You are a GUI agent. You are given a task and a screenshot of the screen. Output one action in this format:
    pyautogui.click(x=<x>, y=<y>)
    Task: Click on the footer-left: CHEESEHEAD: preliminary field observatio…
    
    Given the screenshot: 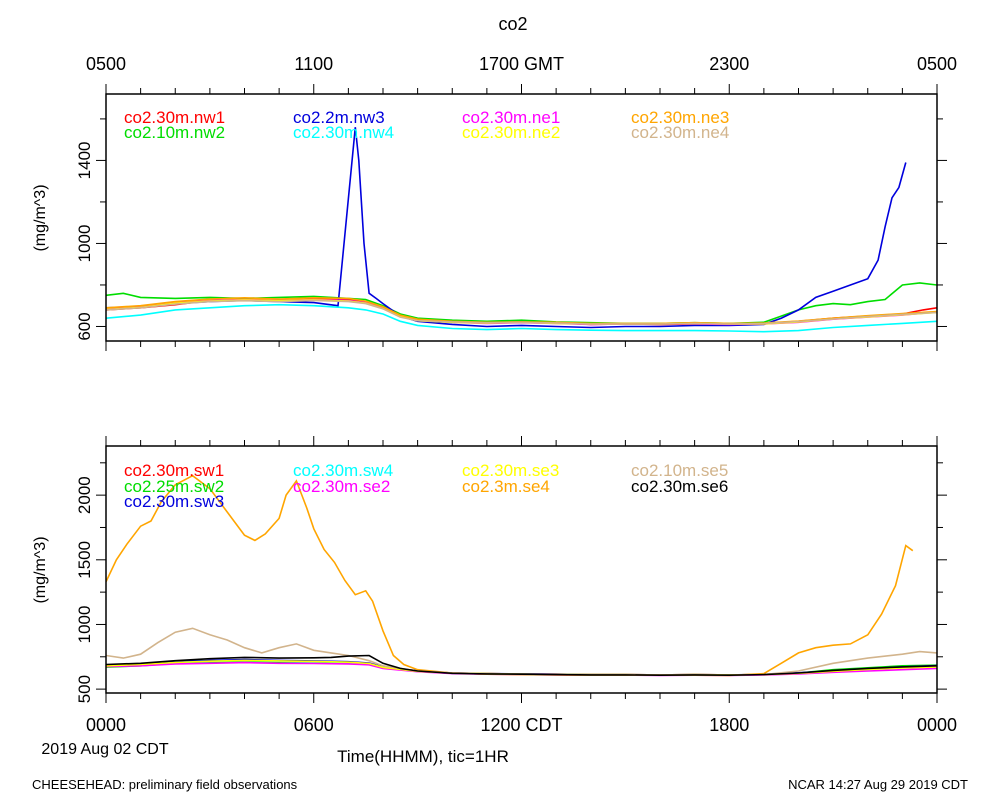 What is the action you would take?
    pyautogui.click(x=165, y=784)
    